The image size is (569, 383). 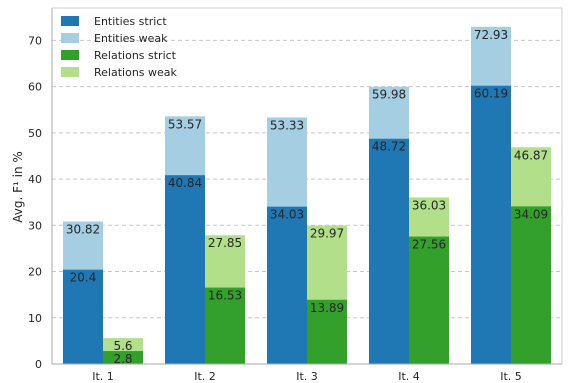 What do you see at coordinates (185, 183) in the screenshot?
I see `data-label-entities-strict: 40.84` at bounding box center [185, 183].